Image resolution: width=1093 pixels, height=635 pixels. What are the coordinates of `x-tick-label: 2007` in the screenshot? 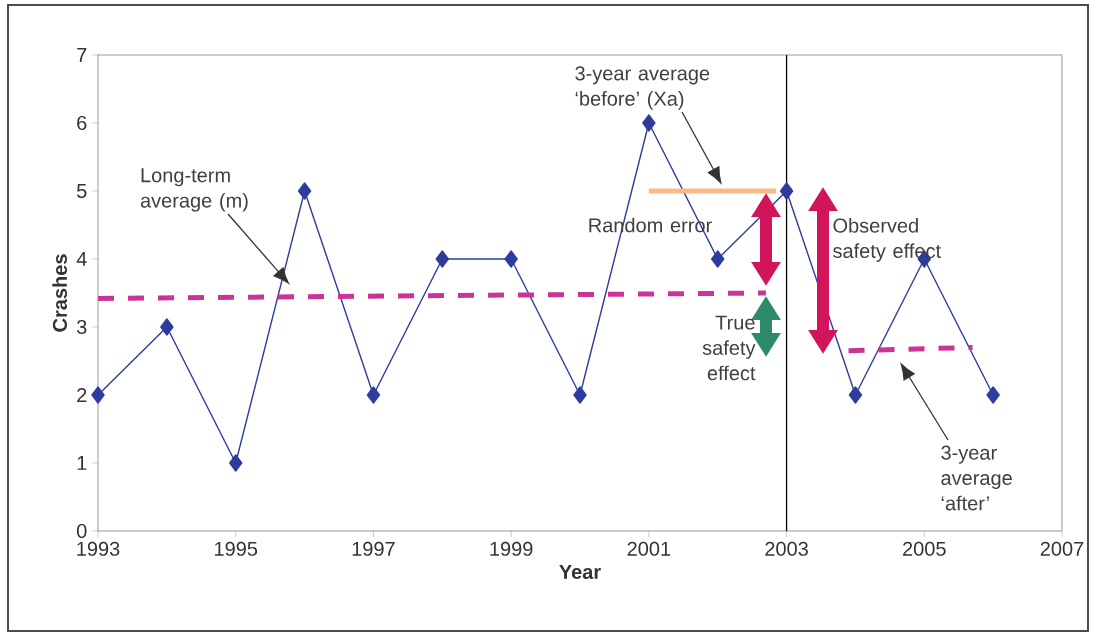 It's located at (1062, 548).